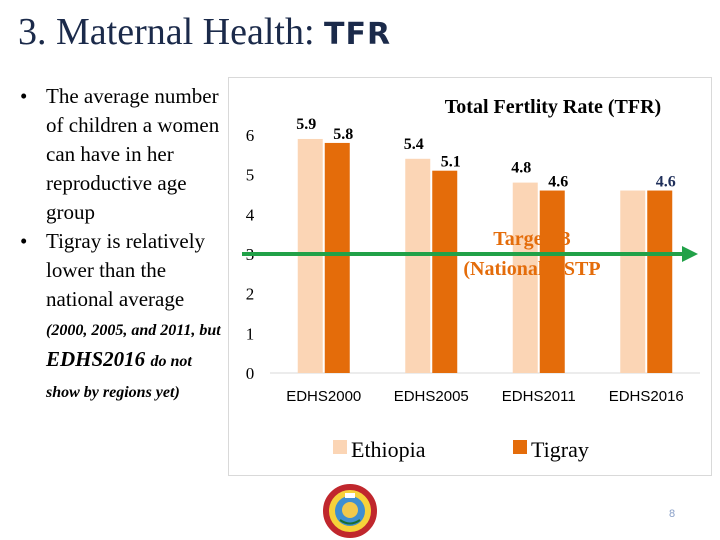  Describe the element at coordinates (343, 134) in the screenshot. I see `data-label-tigray: 5.8` at that location.